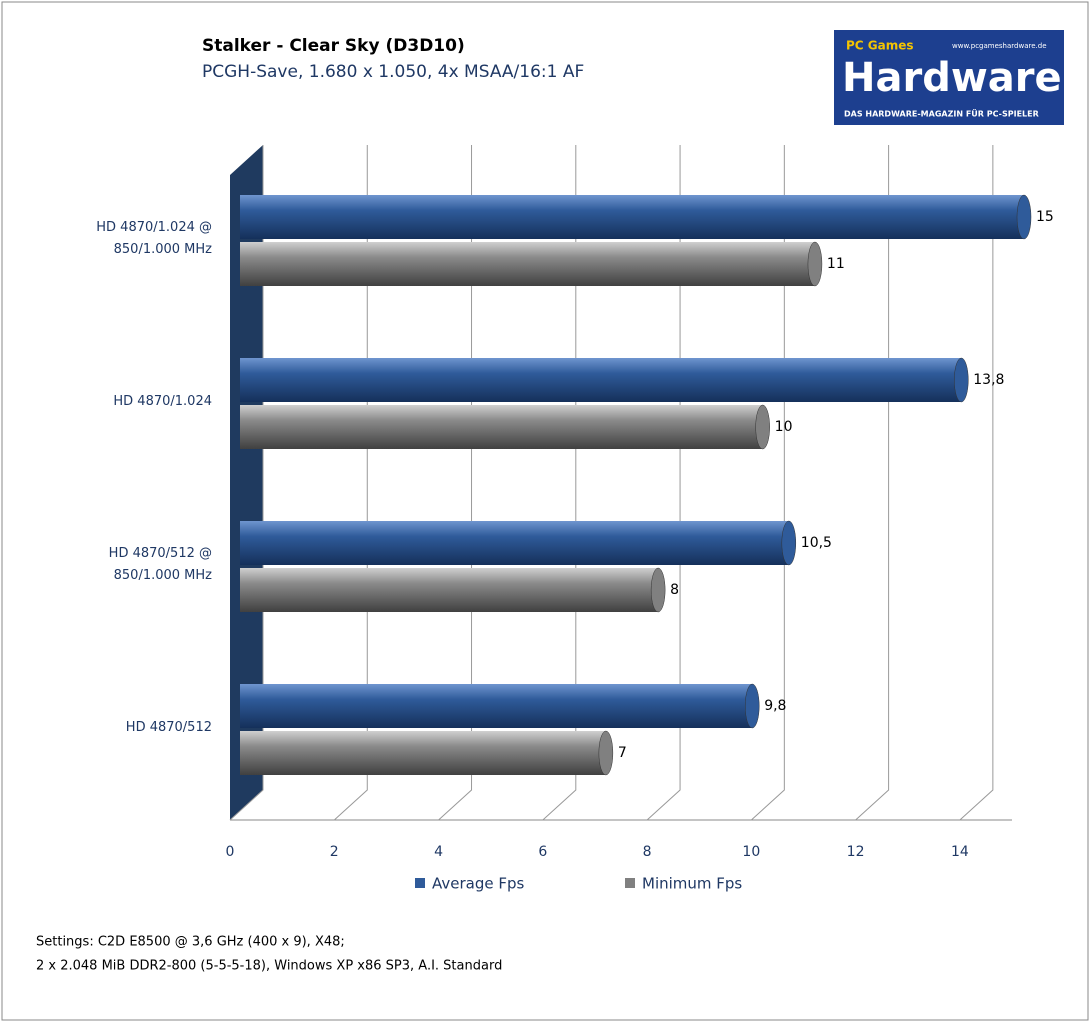 Image resolution: width=1092 pixels, height=1024 pixels. What do you see at coordinates (952, 78) in the screenshot?
I see `logo-name: Hardware` at bounding box center [952, 78].